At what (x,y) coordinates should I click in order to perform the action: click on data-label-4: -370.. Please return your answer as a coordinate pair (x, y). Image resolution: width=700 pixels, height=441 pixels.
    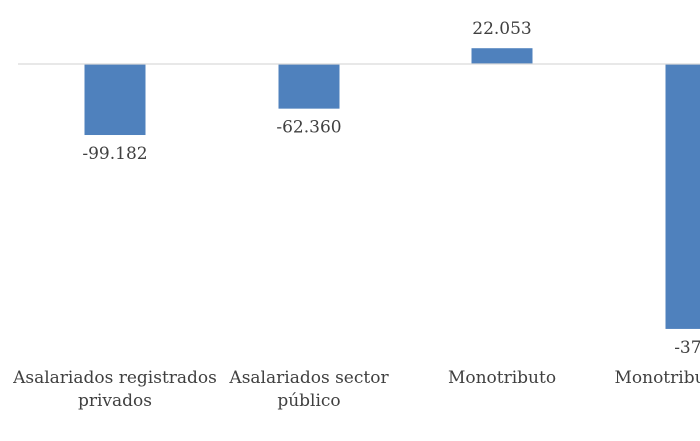
    Looking at the image, I should click on (687, 348).